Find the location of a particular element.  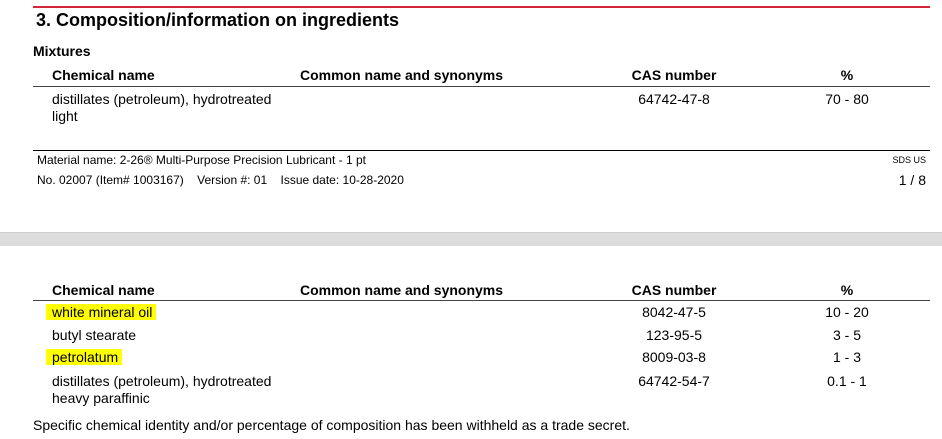

percent: 3 - 5 is located at coordinates (847, 335).